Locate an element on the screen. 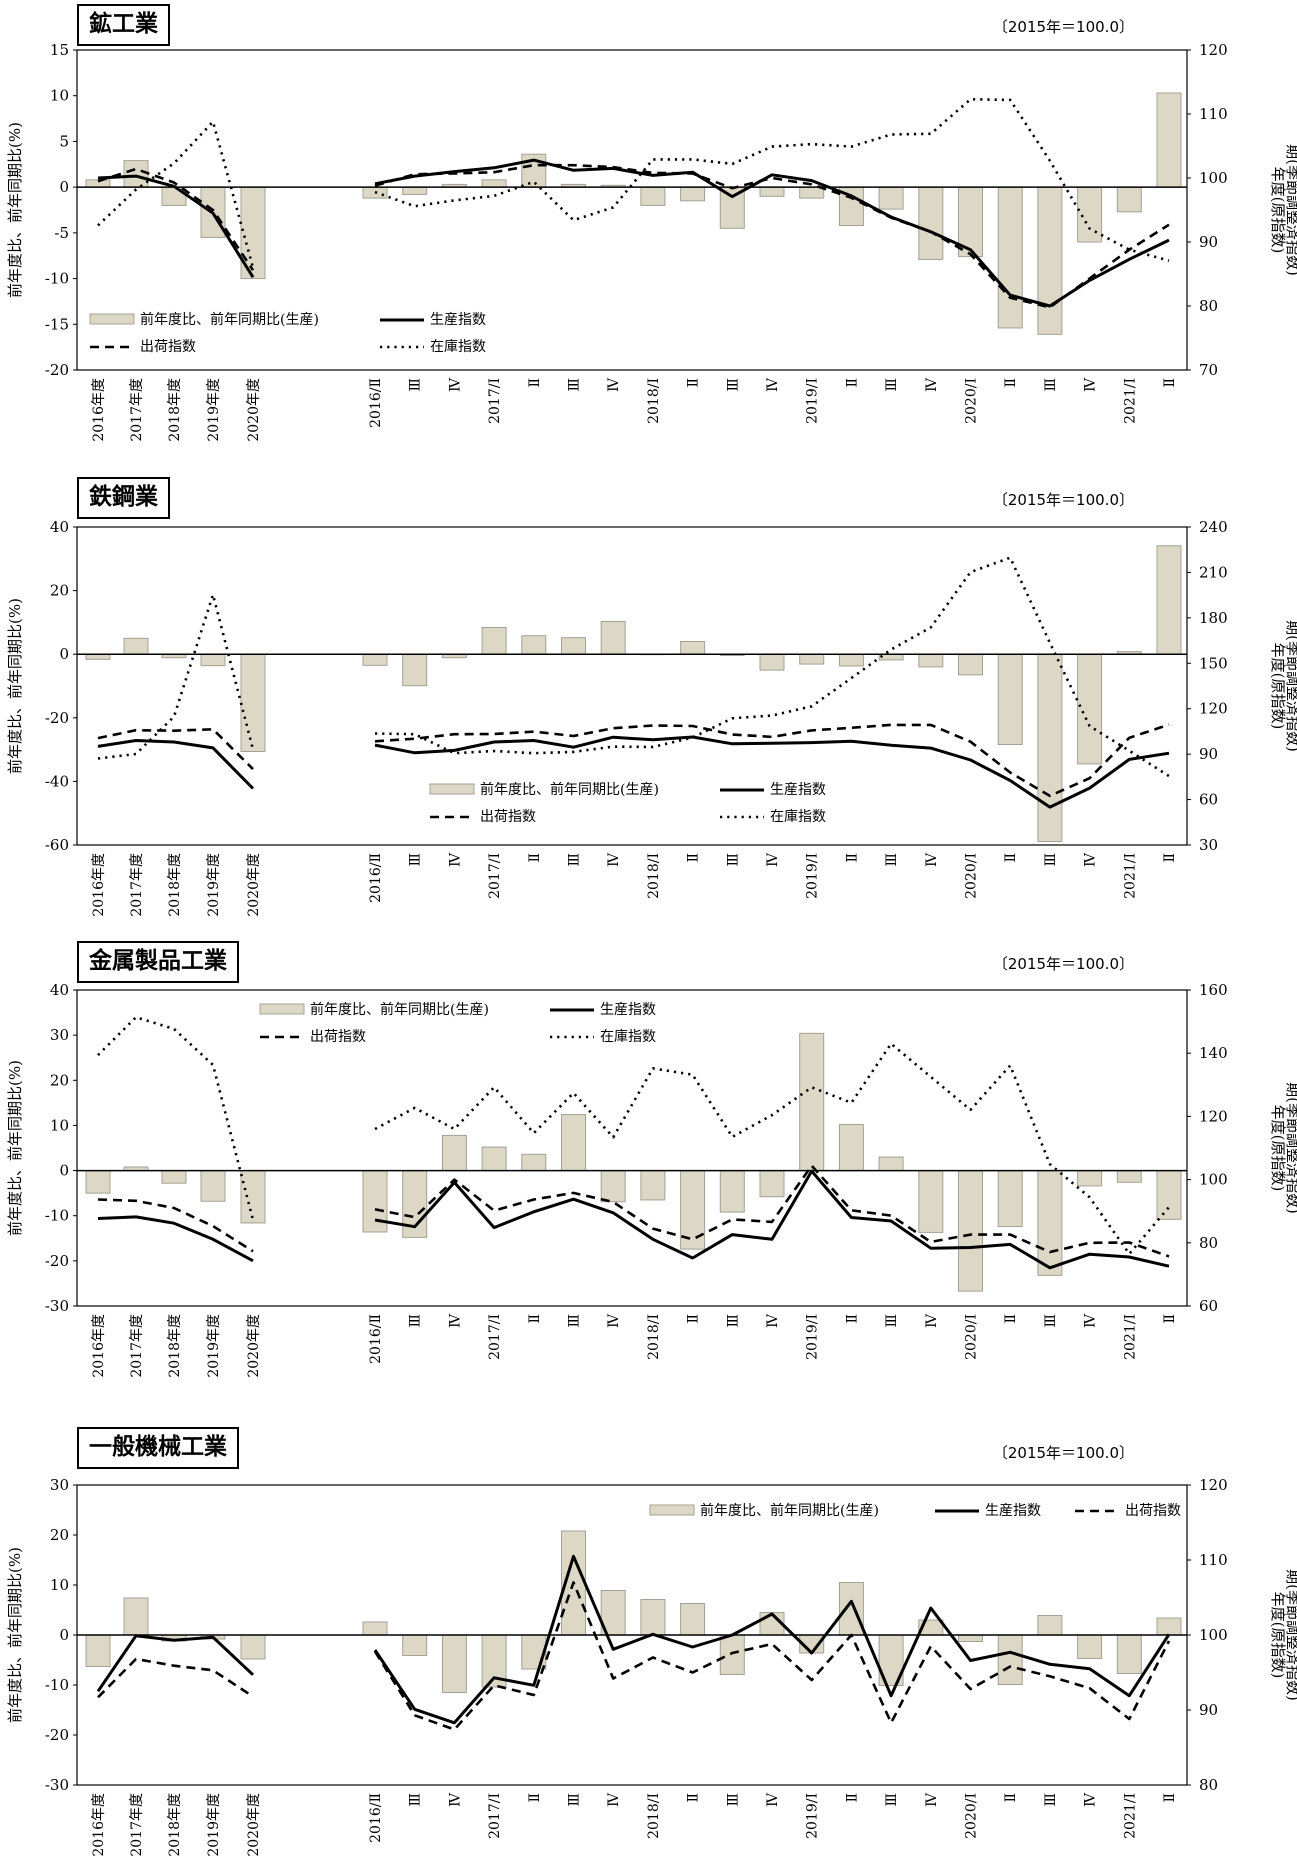  x-tick-label: 2021/Ⅰ is located at coordinates (1130, 401).